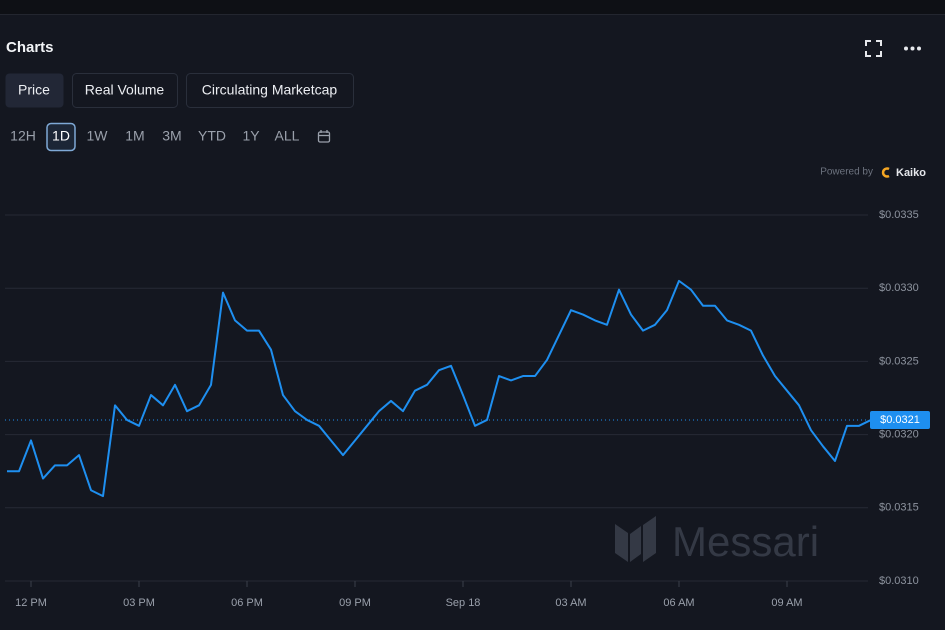 The image size is (945, 630). Describe the element at coordinates (873, 48) in the screenshot. I see `fullscreen-icon` at that location.